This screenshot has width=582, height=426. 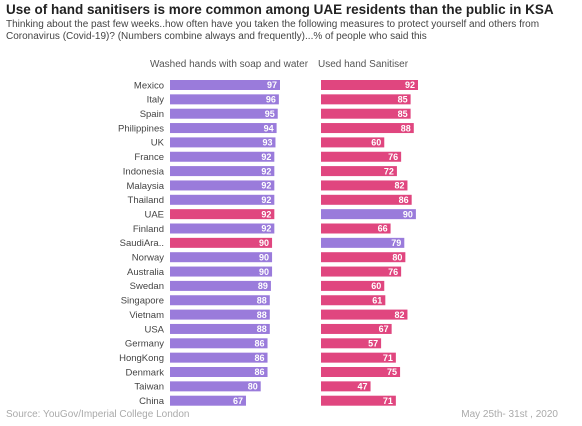 What do you see at coordinates (272, 85) in the screenshot?
I see `soap-value-label: 97` at bounding box center [272, 85].